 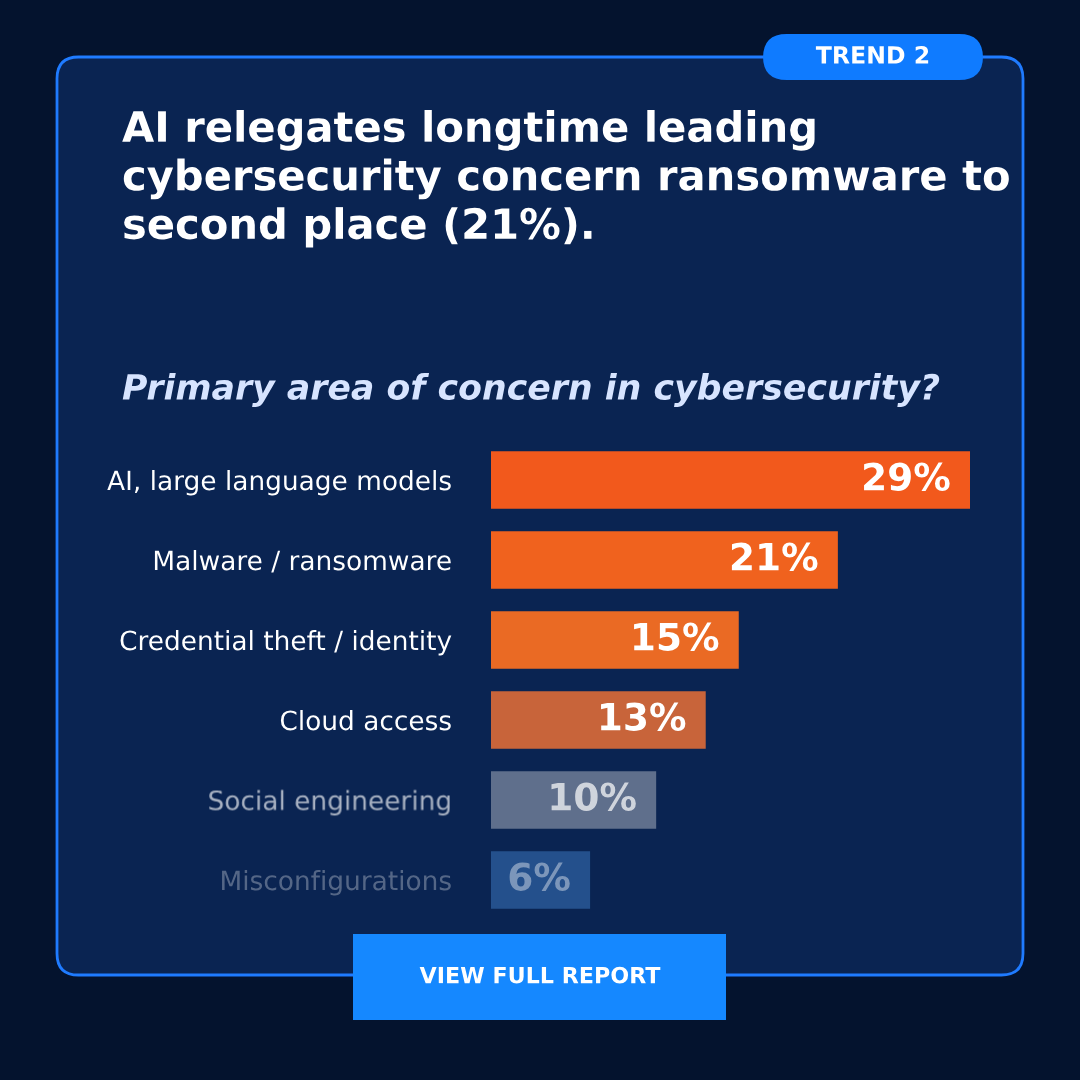 What do you see at coordinates (774, 556) in the screenshot?
I see `data-label: 21%` at bounding box center [774, 556].